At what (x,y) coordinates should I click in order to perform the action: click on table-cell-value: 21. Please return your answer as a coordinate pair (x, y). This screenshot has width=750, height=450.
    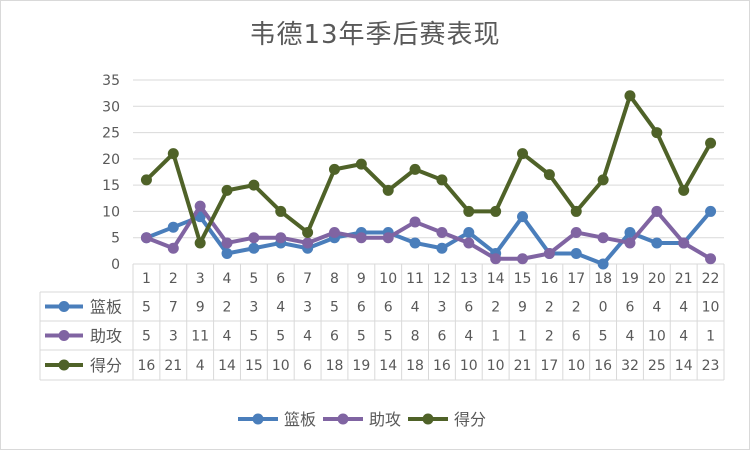
    Looking at the image, I should click on (523, 366).